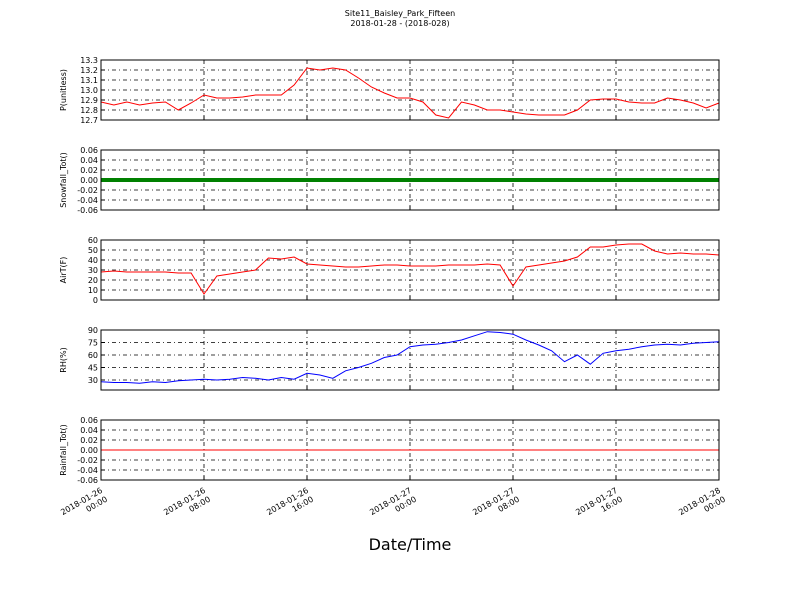 The image size is (800, 600). I want to click on x-tick-label: 2018-01-2600:00, so click(84, 506).